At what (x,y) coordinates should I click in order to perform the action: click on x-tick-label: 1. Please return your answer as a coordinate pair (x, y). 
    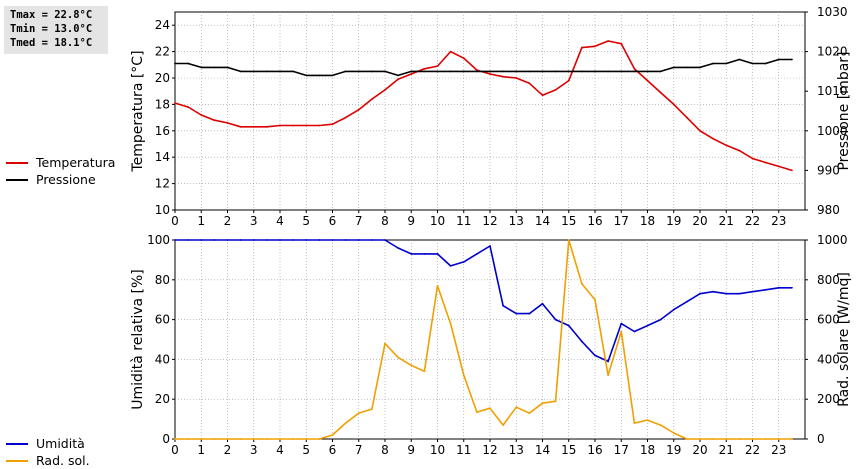
    Looking at the image, I should click on (201, 450).